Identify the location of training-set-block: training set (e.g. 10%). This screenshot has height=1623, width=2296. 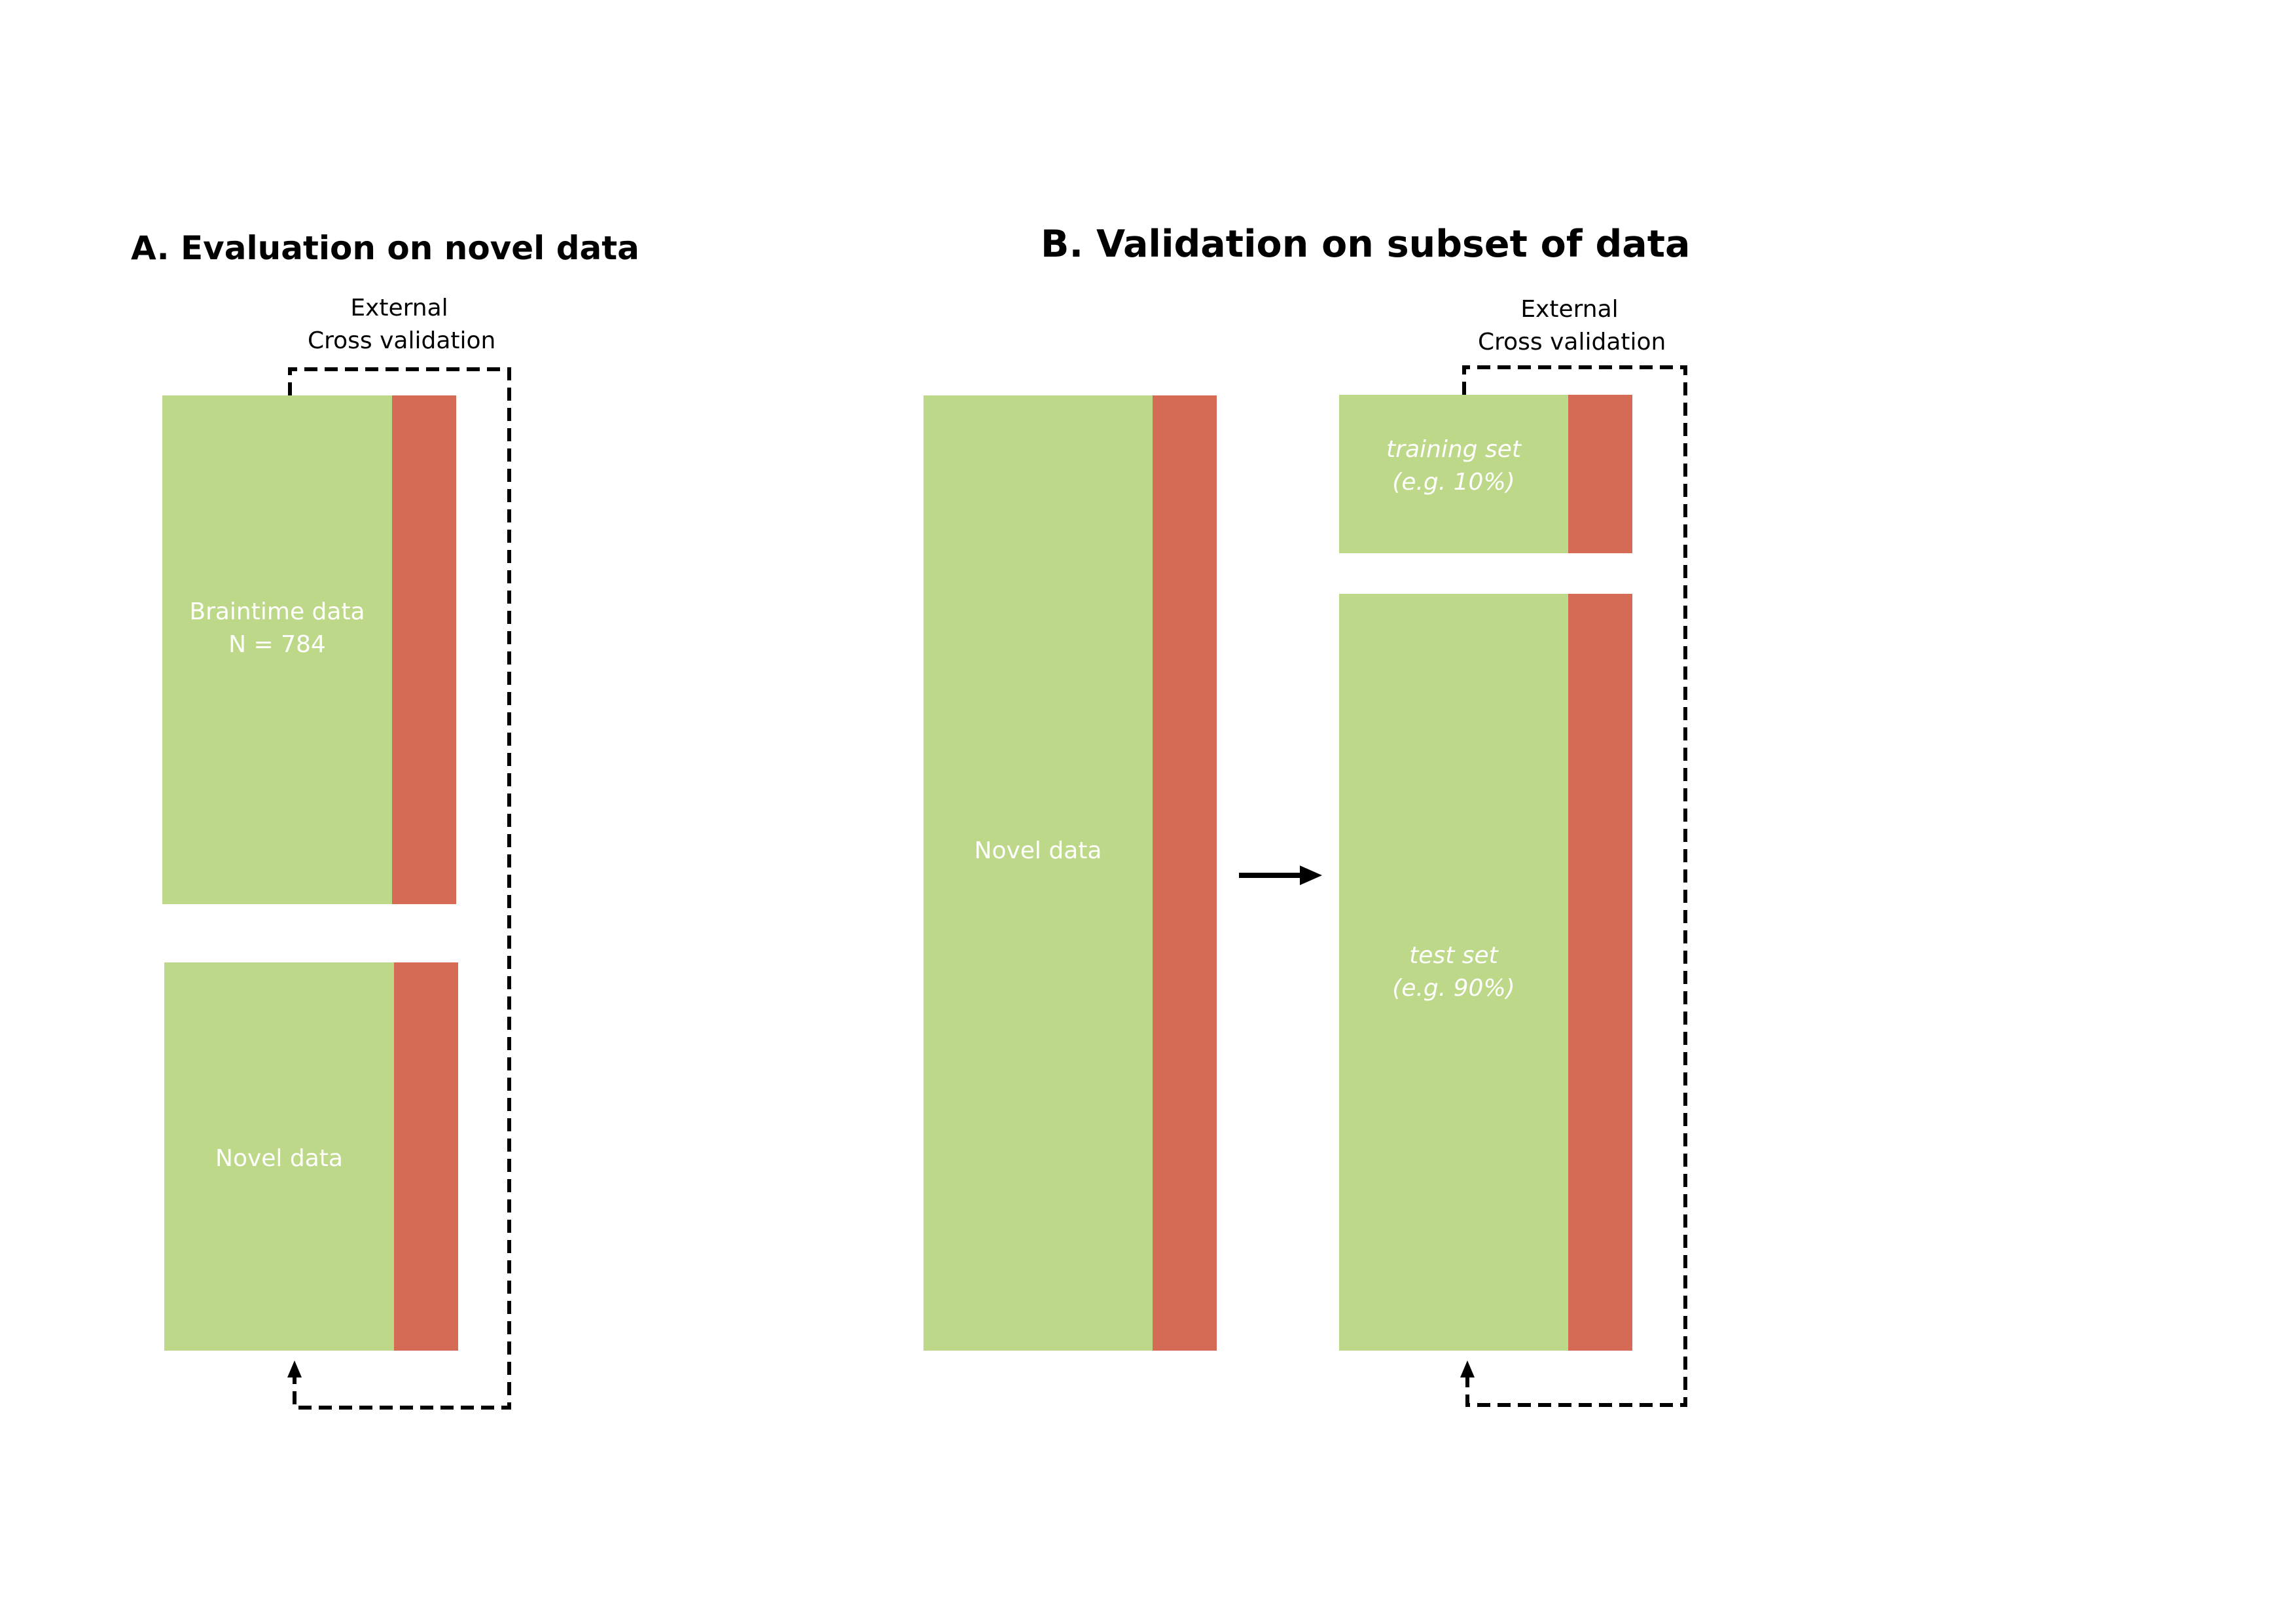
(1485, 474).